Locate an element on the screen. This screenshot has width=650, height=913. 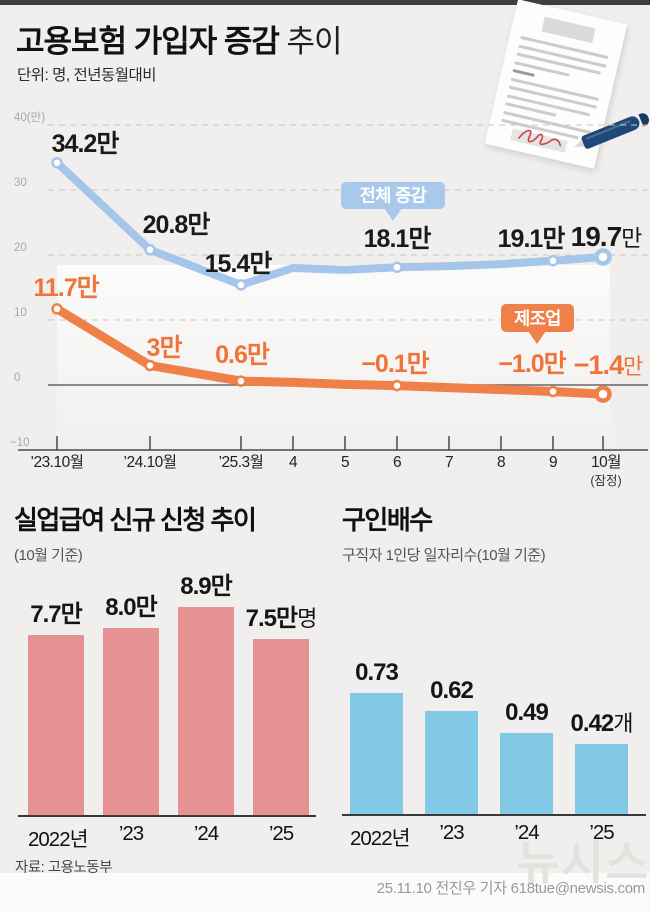
page-title: 고용보험 가입자 증감 추이 is located at coordinates (179, 38).